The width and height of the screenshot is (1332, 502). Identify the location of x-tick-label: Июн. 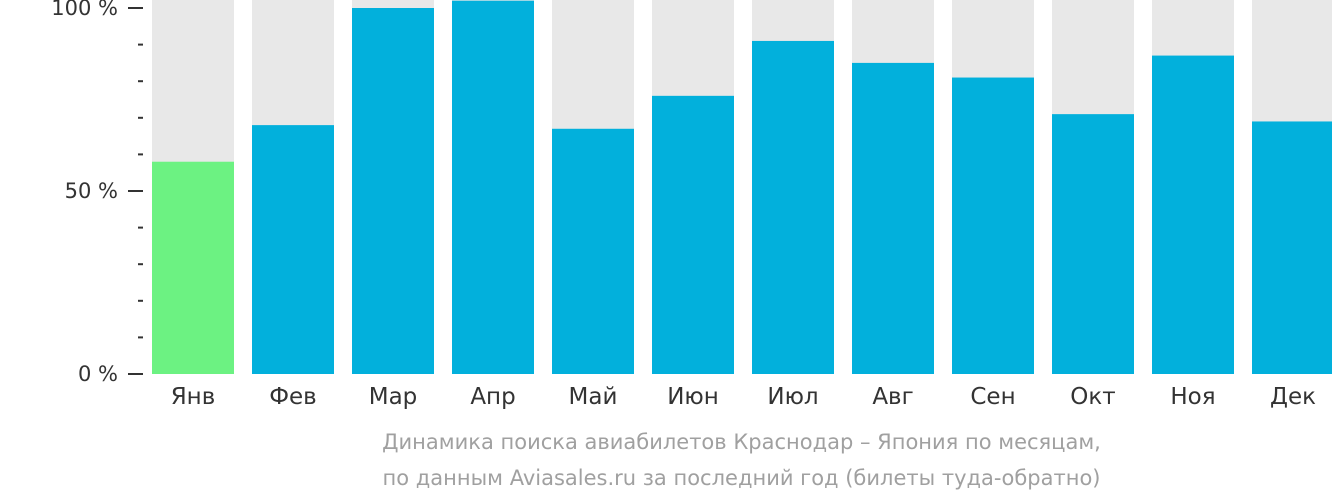
(693, 397).